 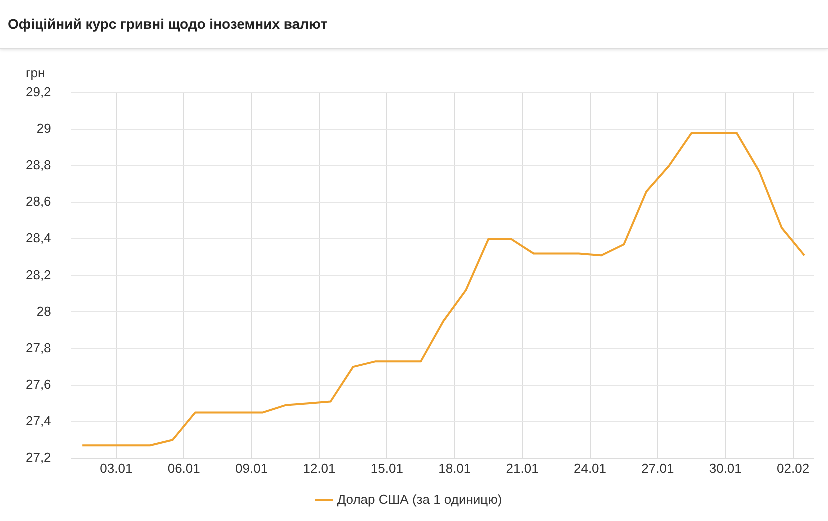 What do you see at coordinates (44, 128) in the screenshot?
I see `y-tick-label: 29` at bounding box center [44, 128].